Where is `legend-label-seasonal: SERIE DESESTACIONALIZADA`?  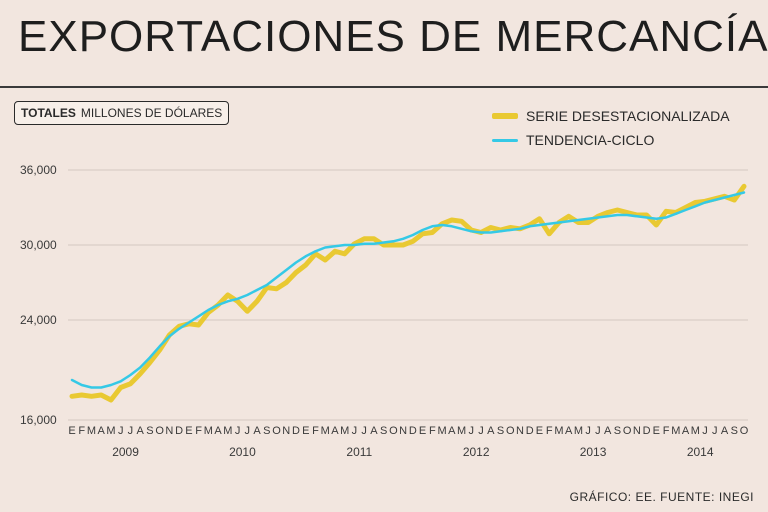 legend-label-seasonal: SERIE DESESTACIONALIZADA is located at coordinates (628, 116).